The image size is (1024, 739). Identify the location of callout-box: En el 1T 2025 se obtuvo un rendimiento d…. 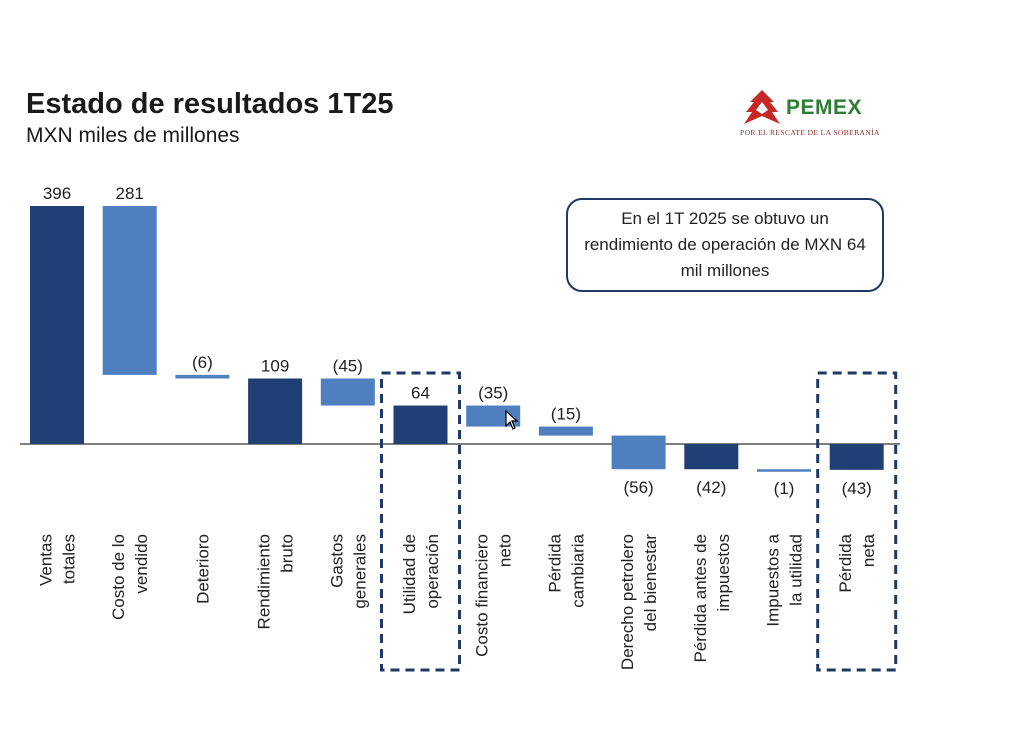
(725, 245).